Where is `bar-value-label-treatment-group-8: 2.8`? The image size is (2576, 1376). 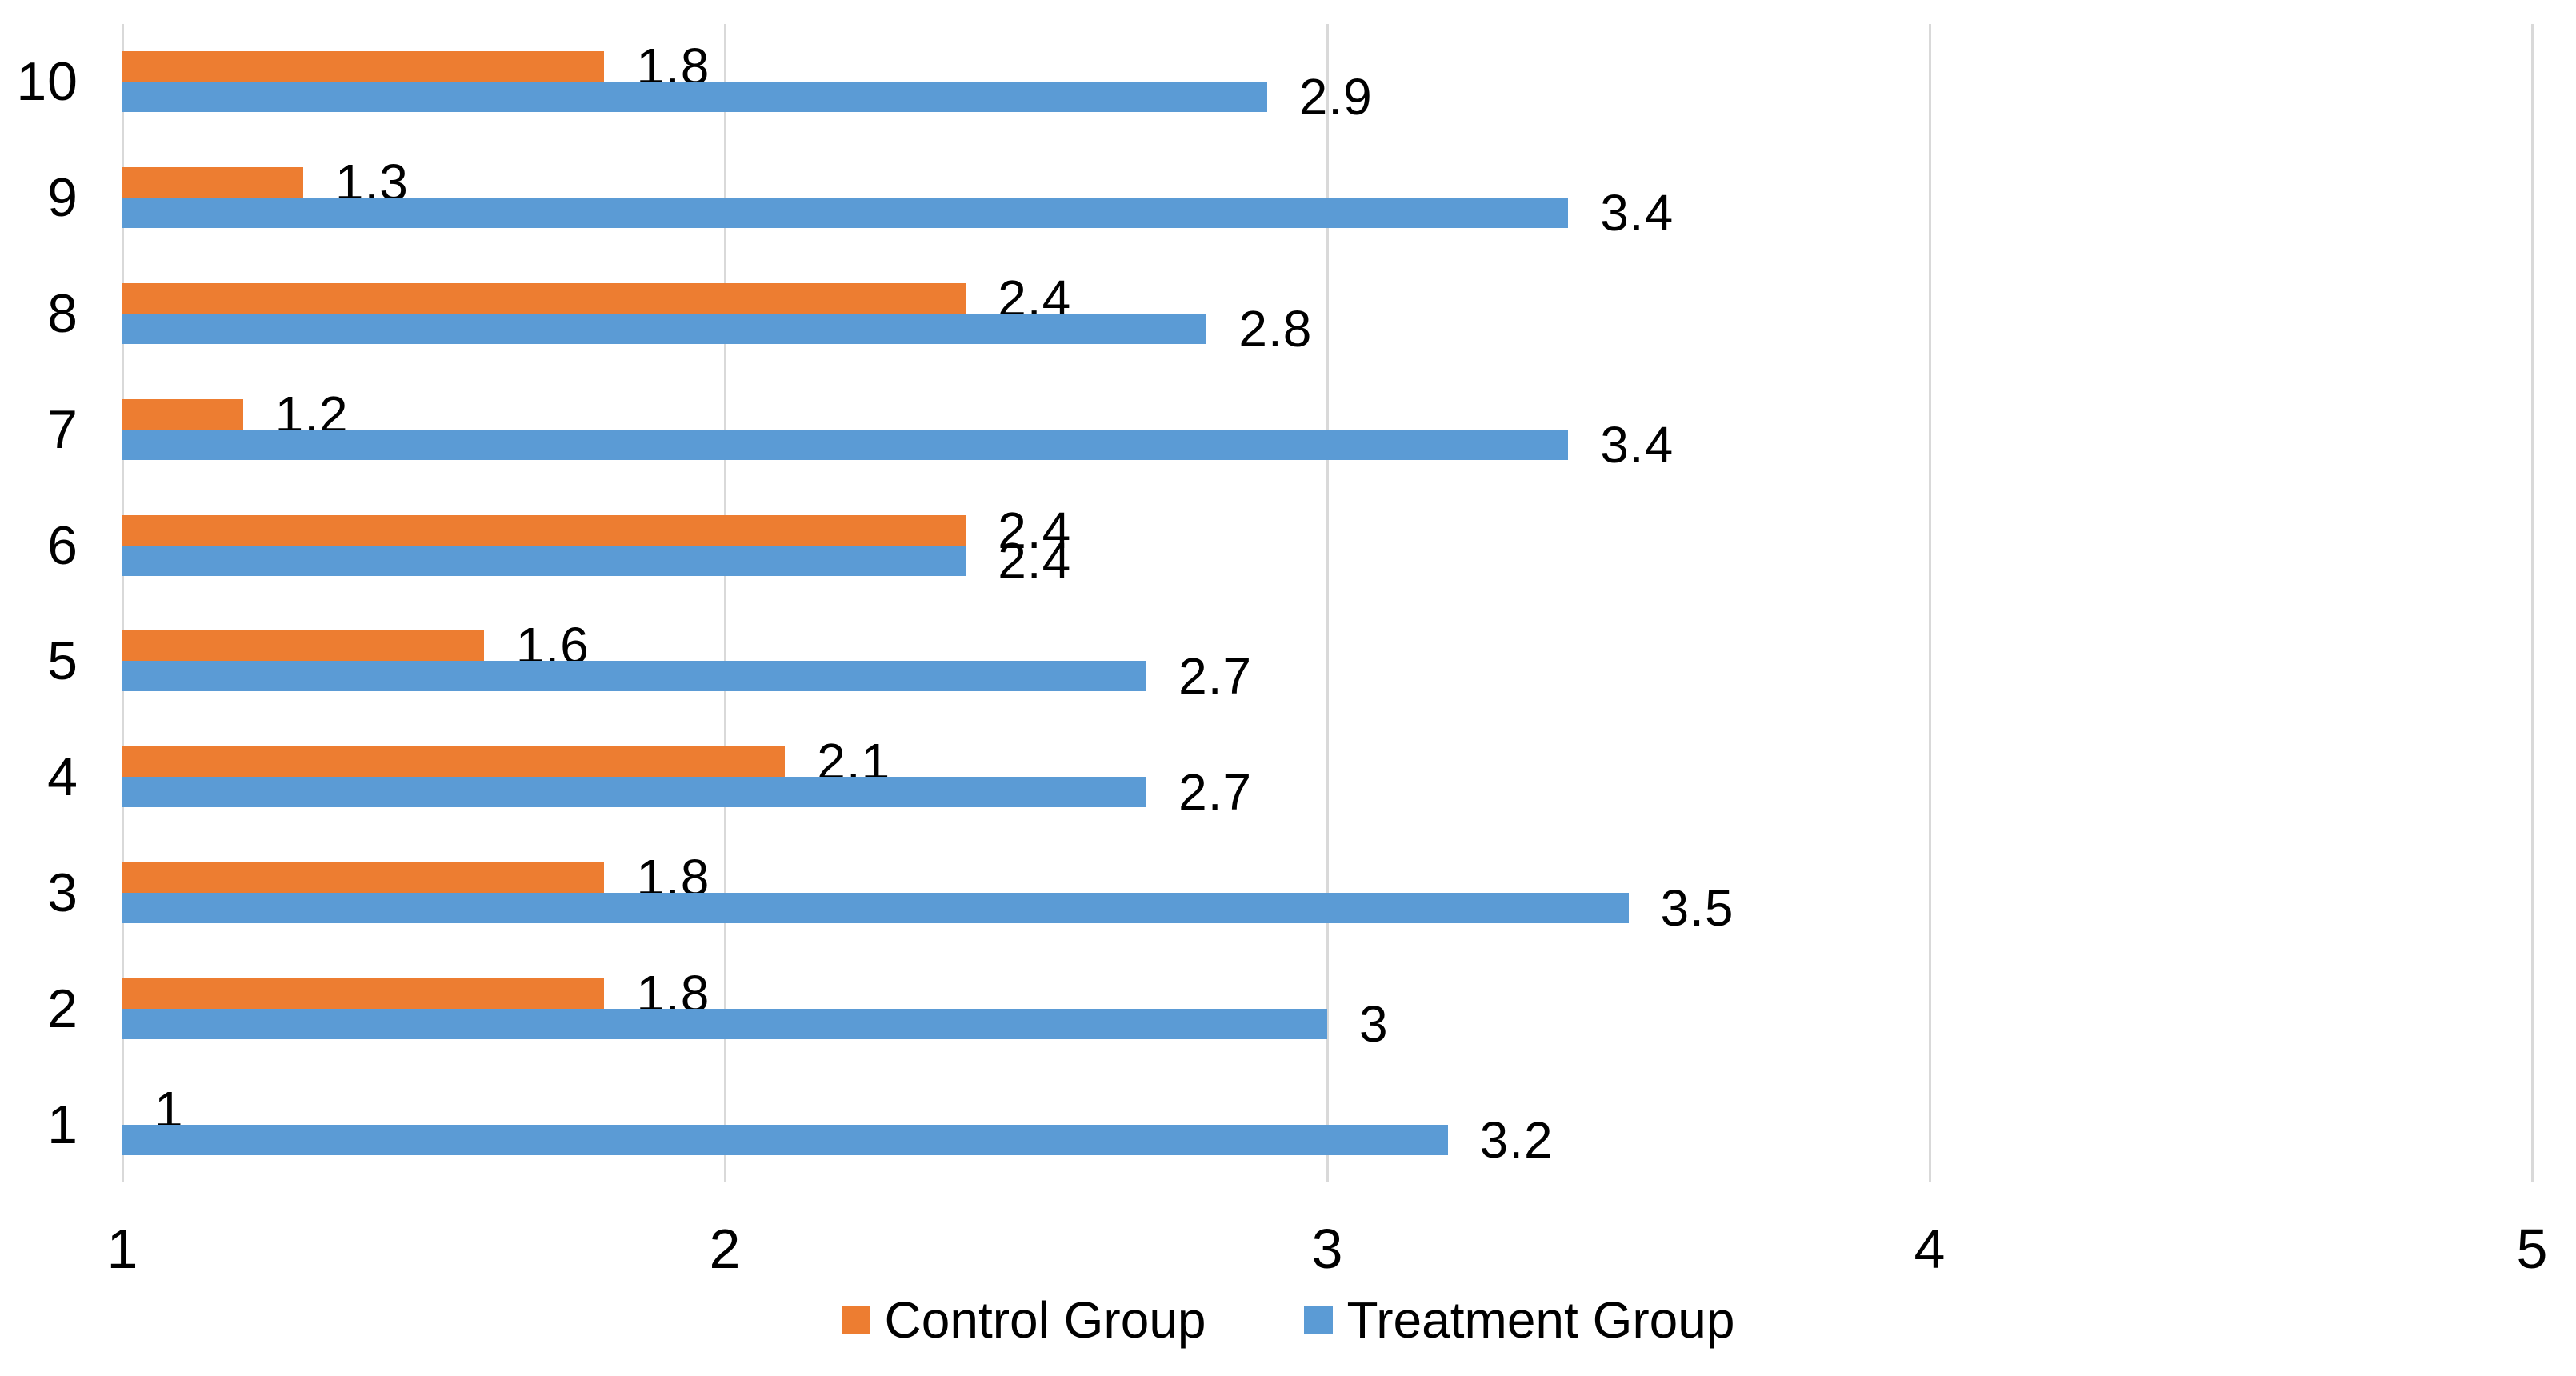
bar-value-label-treatment-group-8: 2.8 is located at coordinates (1275, 329).